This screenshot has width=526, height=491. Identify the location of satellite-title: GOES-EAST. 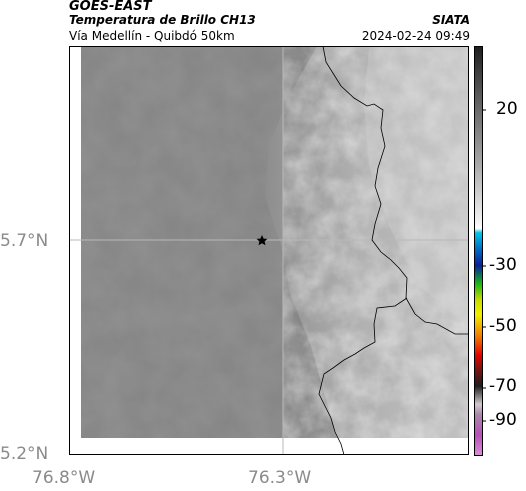
(110, 7).